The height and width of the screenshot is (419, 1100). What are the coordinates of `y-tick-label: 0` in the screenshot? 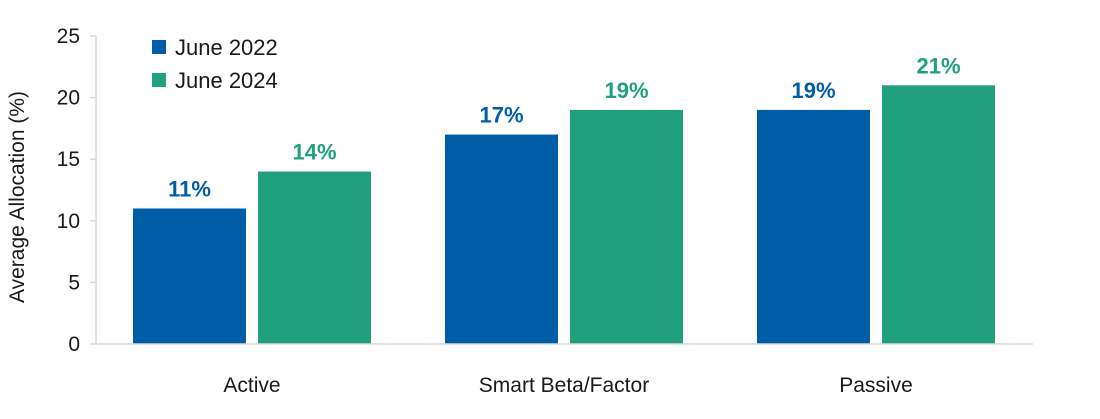 It's located at (74, 344).